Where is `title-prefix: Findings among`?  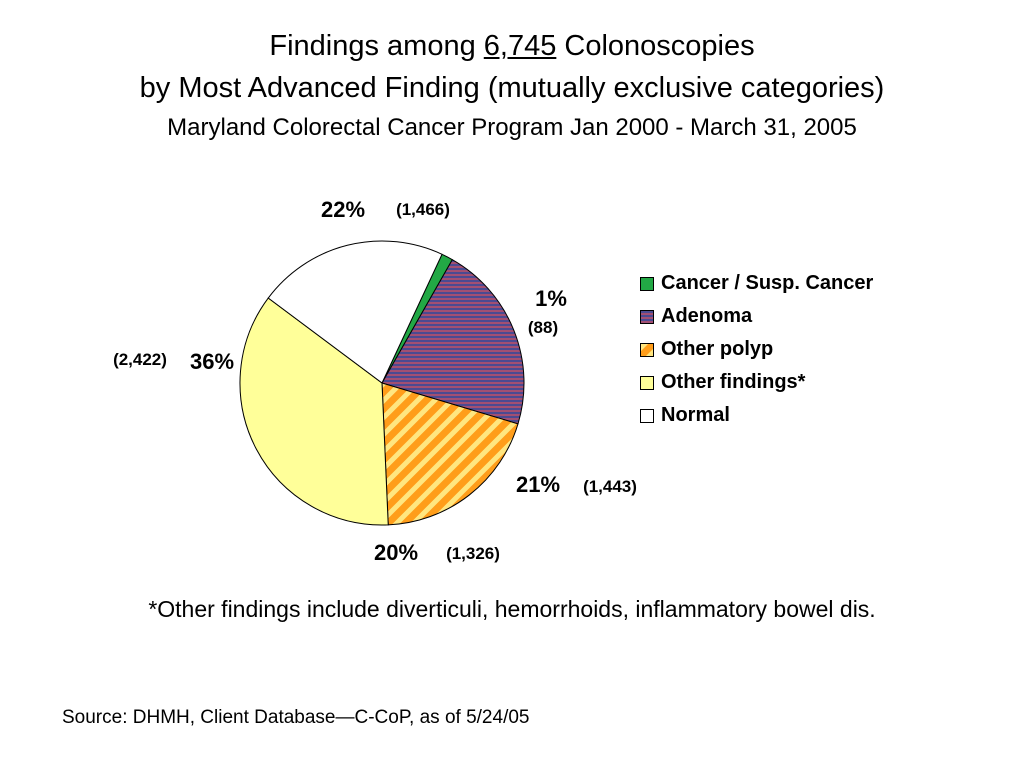
title-prefix: Findings among is located at coordinates (376, 46).